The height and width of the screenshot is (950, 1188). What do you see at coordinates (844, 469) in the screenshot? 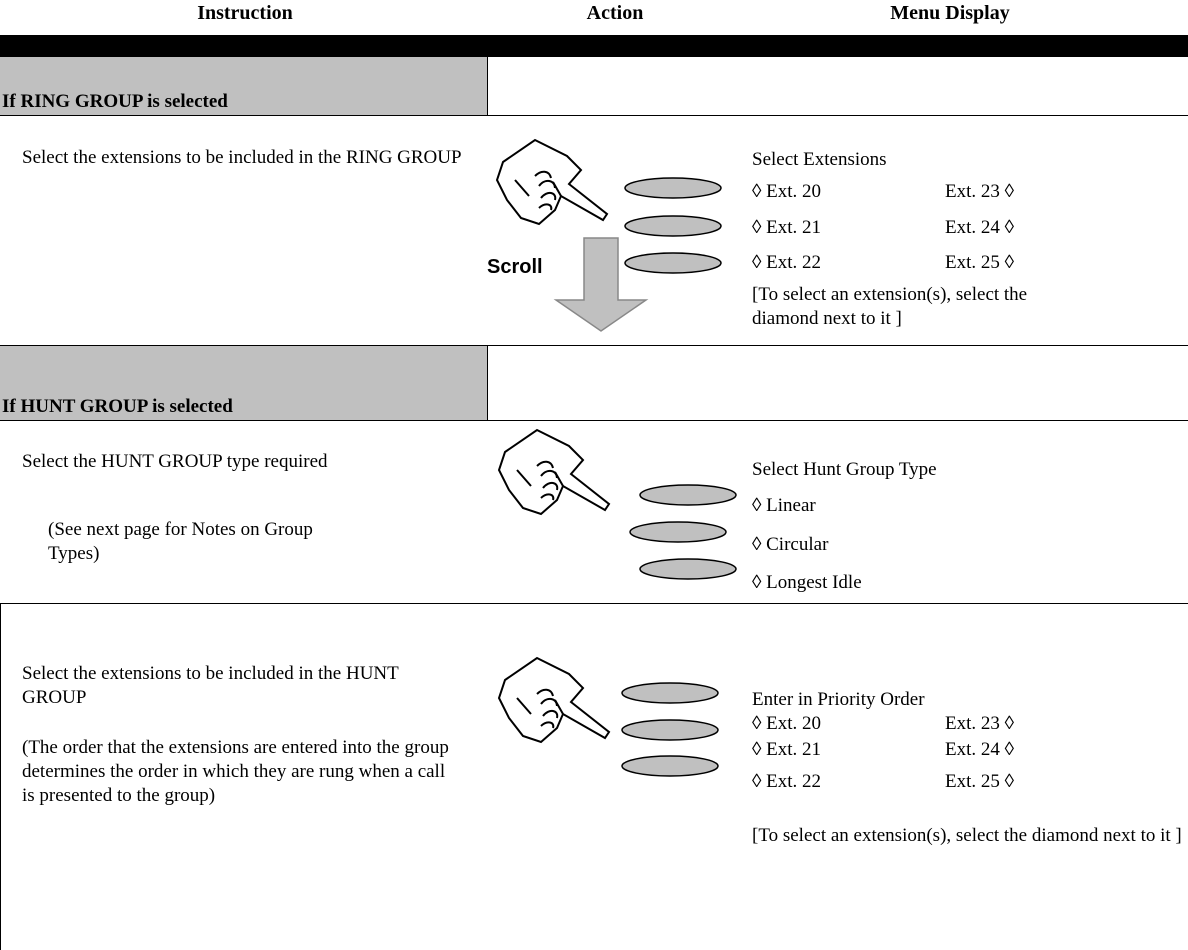
I see `menu-title: Select Hunt Group Type` at bounding box center [844, 469].